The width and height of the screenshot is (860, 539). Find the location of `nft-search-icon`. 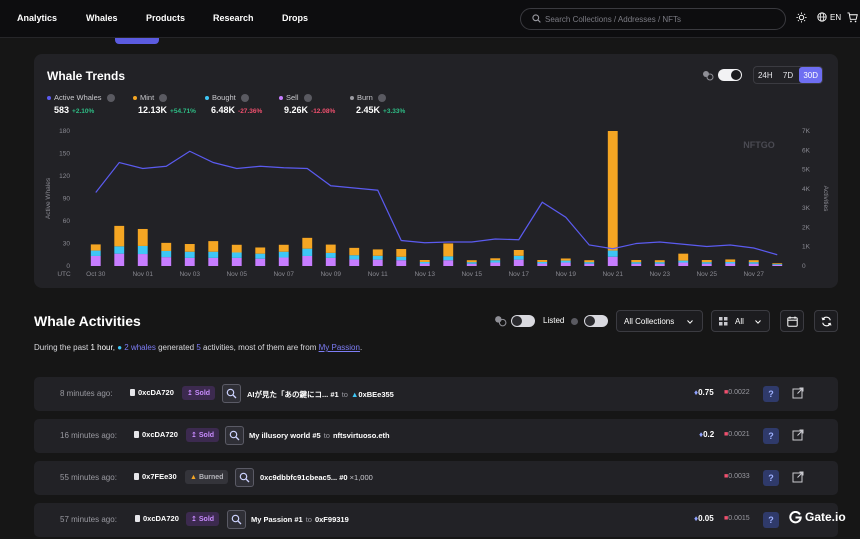

nft-search-icon is located at coordinates (231, 393).